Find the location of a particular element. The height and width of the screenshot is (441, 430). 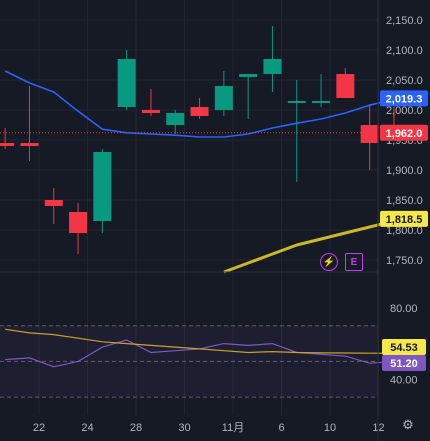

price-tag-label: 1,962.0 is located at coordinates (404, 134).